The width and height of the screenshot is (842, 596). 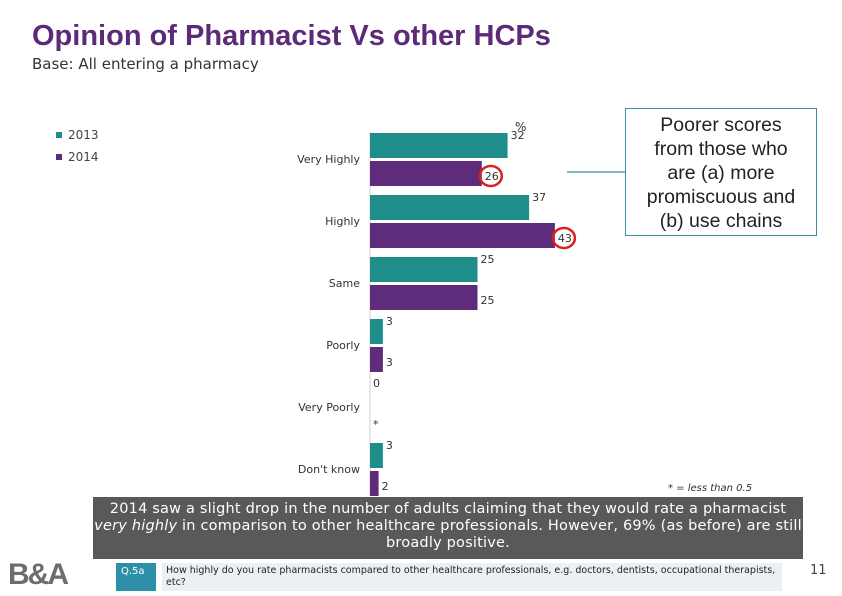 What do you see at coordinates (721, 149) in the screenshot?
I see `callout-line: from those who` at bounding box center [721, 149].